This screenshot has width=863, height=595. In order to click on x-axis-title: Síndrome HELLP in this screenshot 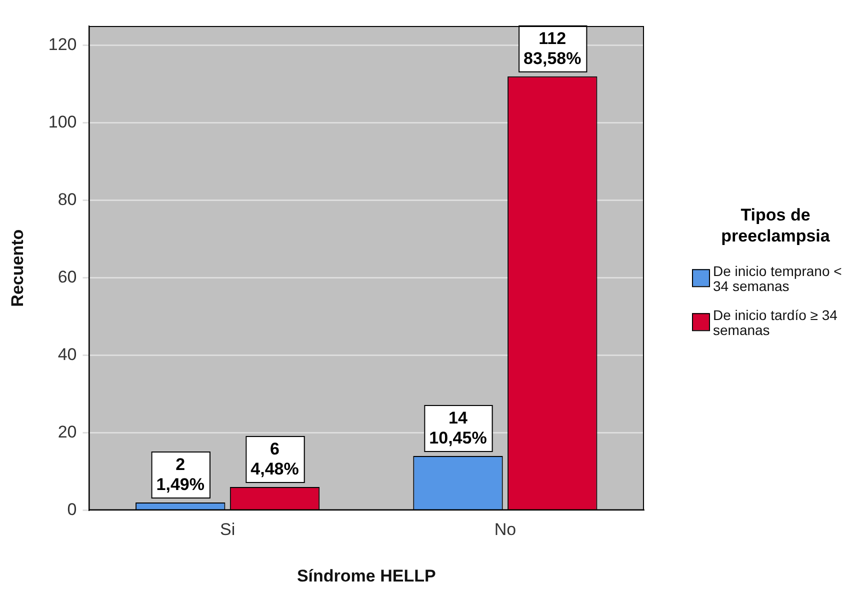, I will do `click(366, 576)`.